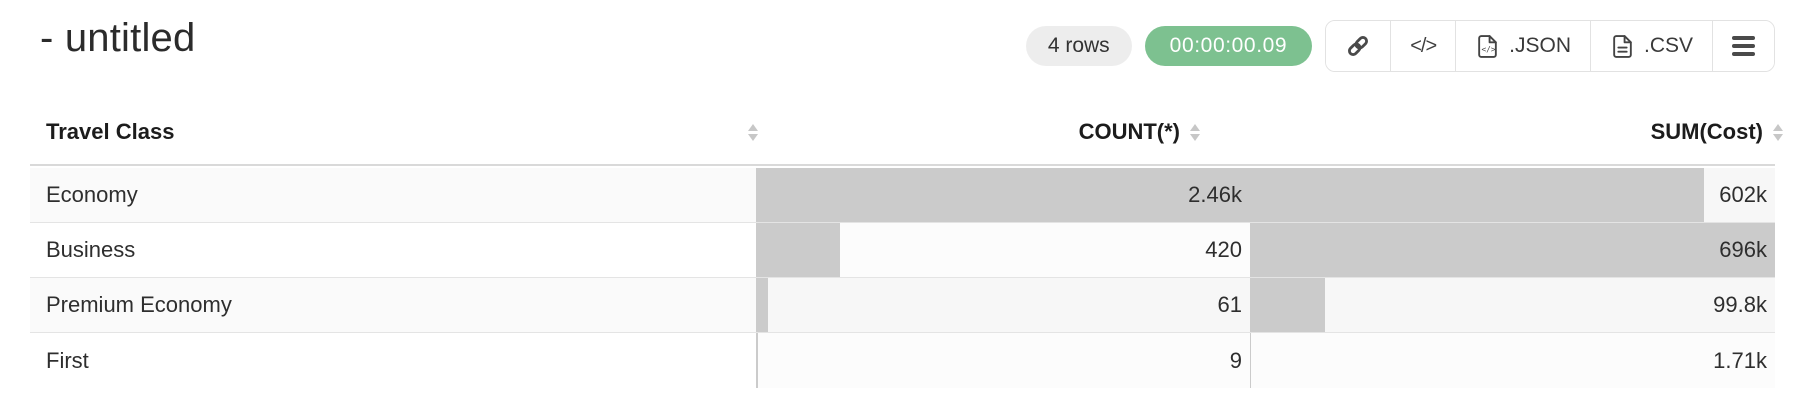 The width and height of the screenshot is (1816, 400). What do you see at coordinates (1740, 360) in the screenshot?
I see `cell-sum-cost: 1.71k` at bounding box center [1740, 360].